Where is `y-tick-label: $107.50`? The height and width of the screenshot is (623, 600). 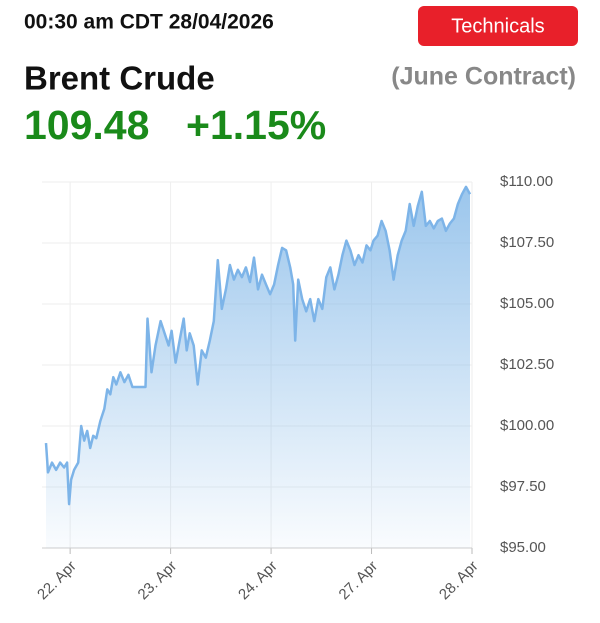
y-tick-label: $107.50 is located at coordinates (527, 242).